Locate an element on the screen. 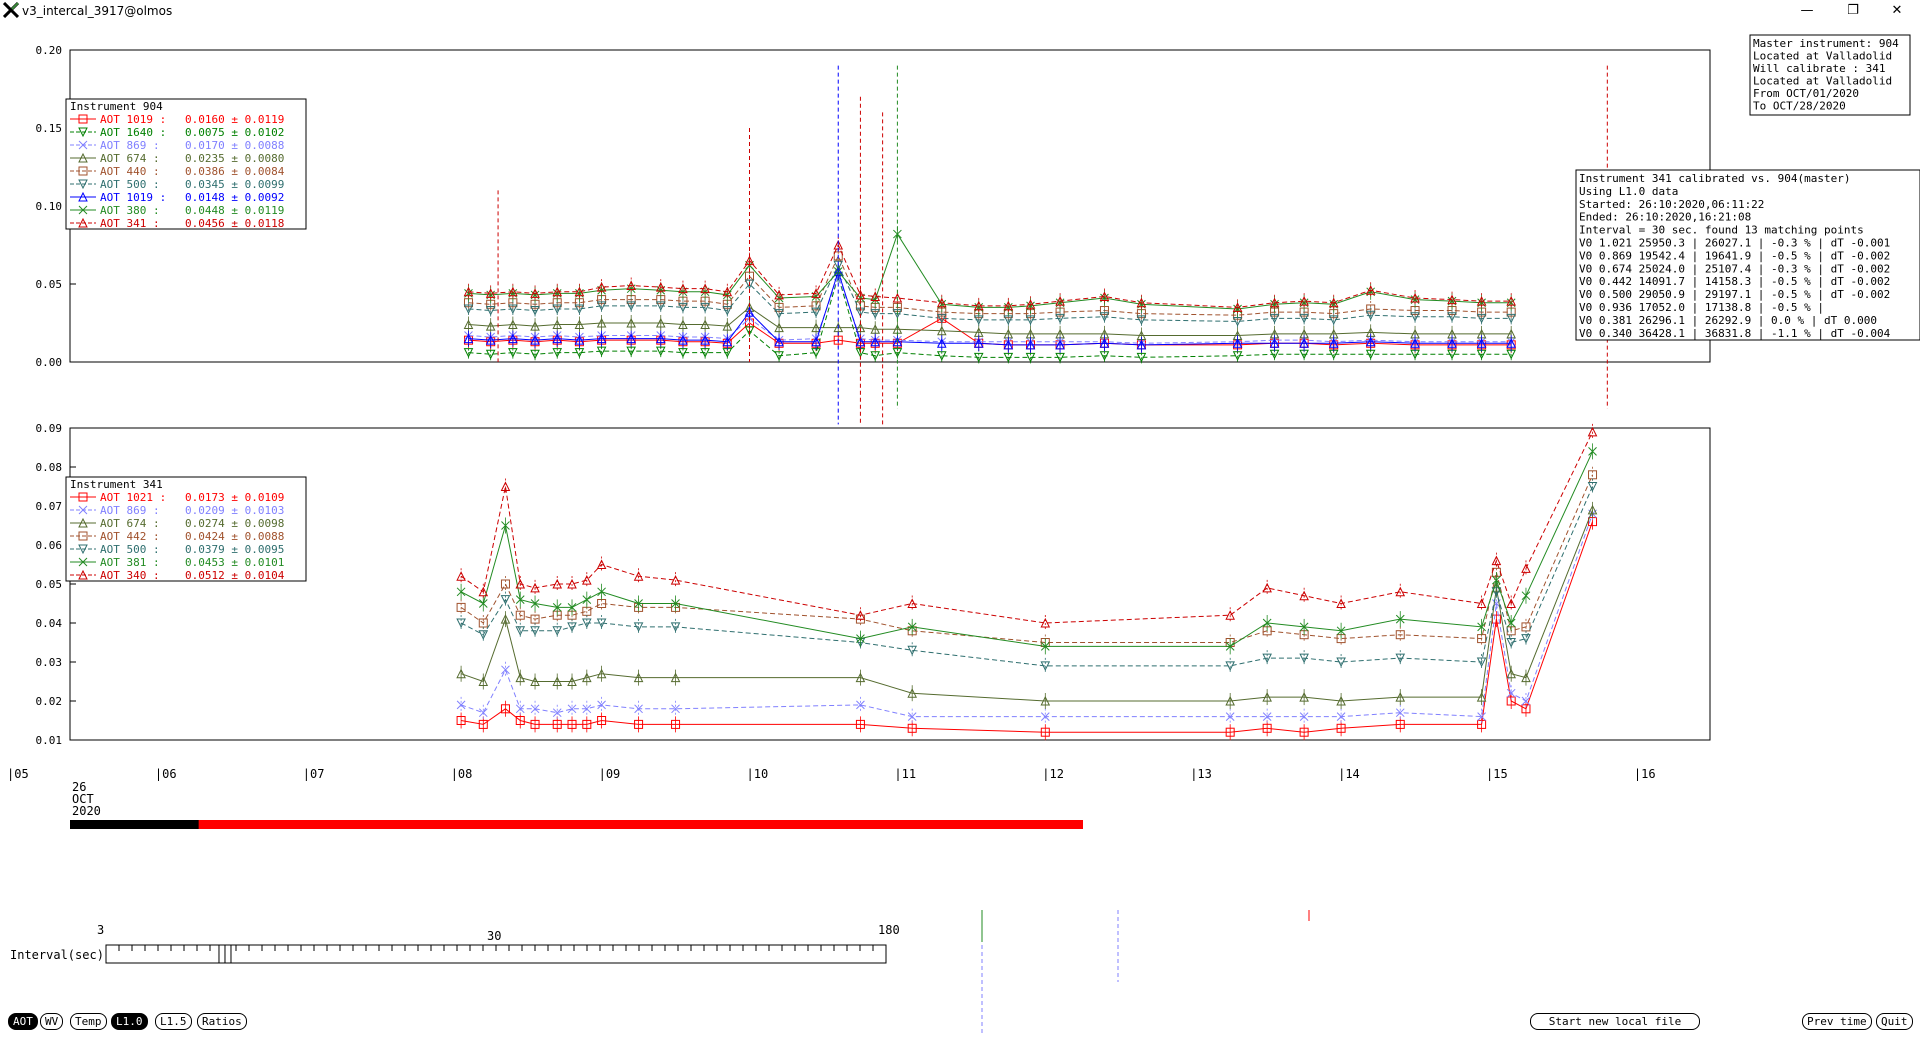 This screenshot has width=1920, height=1037. start-new-local-file-button: Start new local file is located at coordinates (1615, 1021).